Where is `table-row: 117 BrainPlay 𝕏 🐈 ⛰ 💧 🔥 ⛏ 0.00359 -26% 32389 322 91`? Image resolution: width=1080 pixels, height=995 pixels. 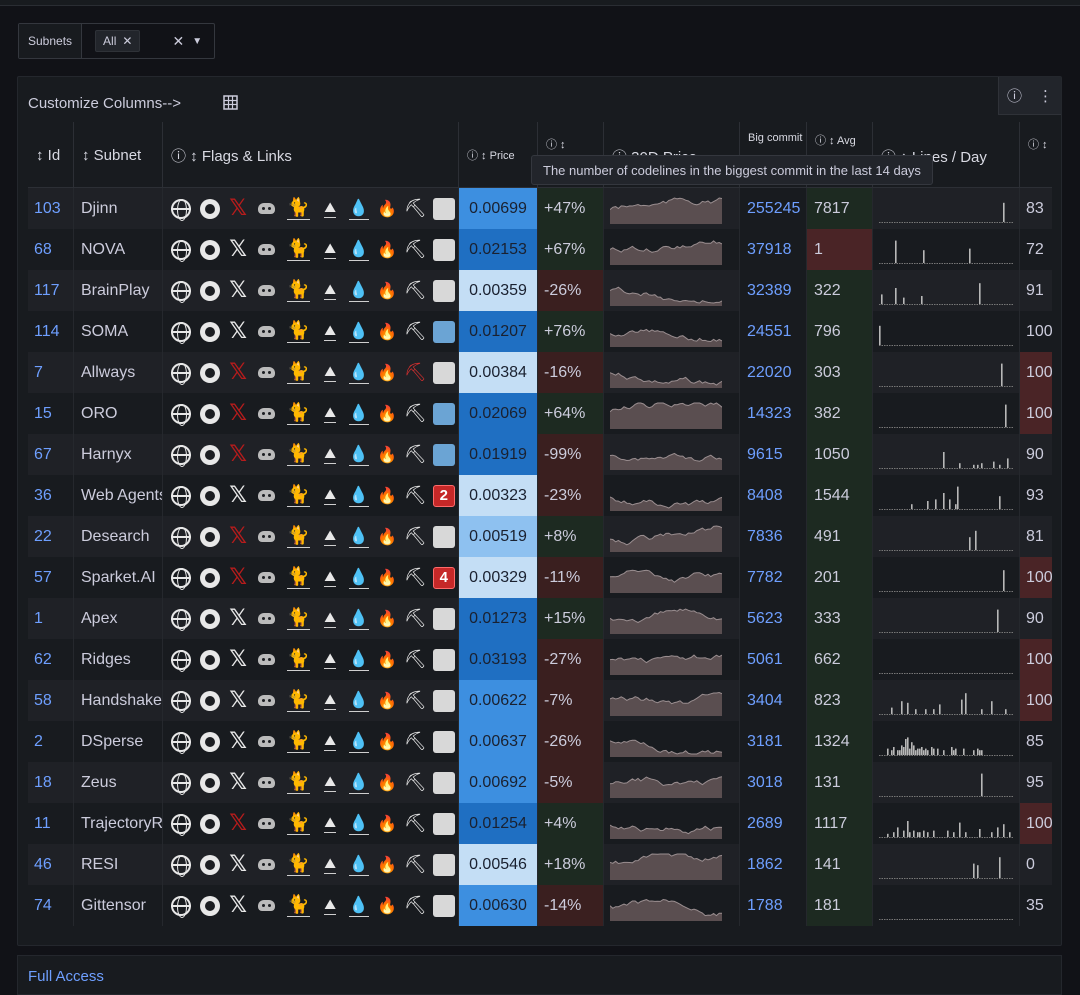 table-row: 117 BrainPlay 𝕏 🐈 ⛰ 💧 🔥 ⛏ 0.00359 -26% 32389 322 91 is located at coordinates (540, 290).